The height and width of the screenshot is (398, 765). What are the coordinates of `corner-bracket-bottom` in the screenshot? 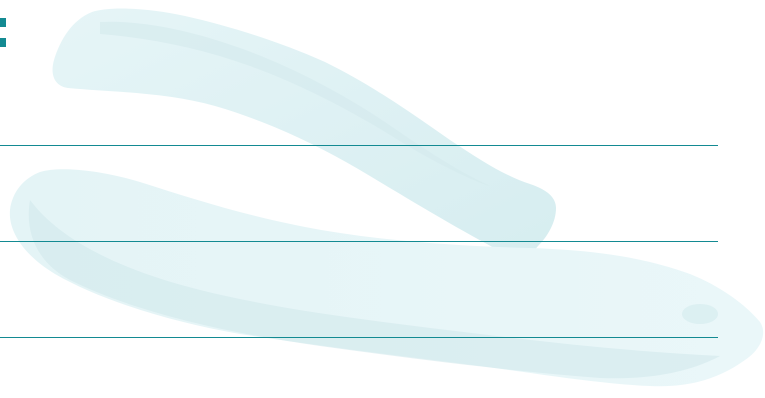 It's located at (3, 42).